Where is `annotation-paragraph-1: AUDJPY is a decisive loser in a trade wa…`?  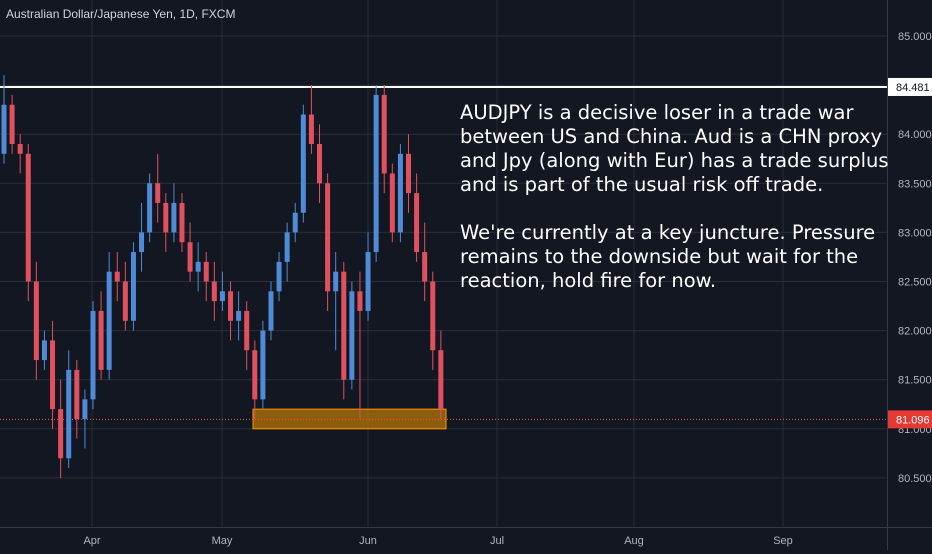
annotation-paragraph-1: AUDJPY is a decisive loser in a trade wa… is located at coordinates (674, 148).